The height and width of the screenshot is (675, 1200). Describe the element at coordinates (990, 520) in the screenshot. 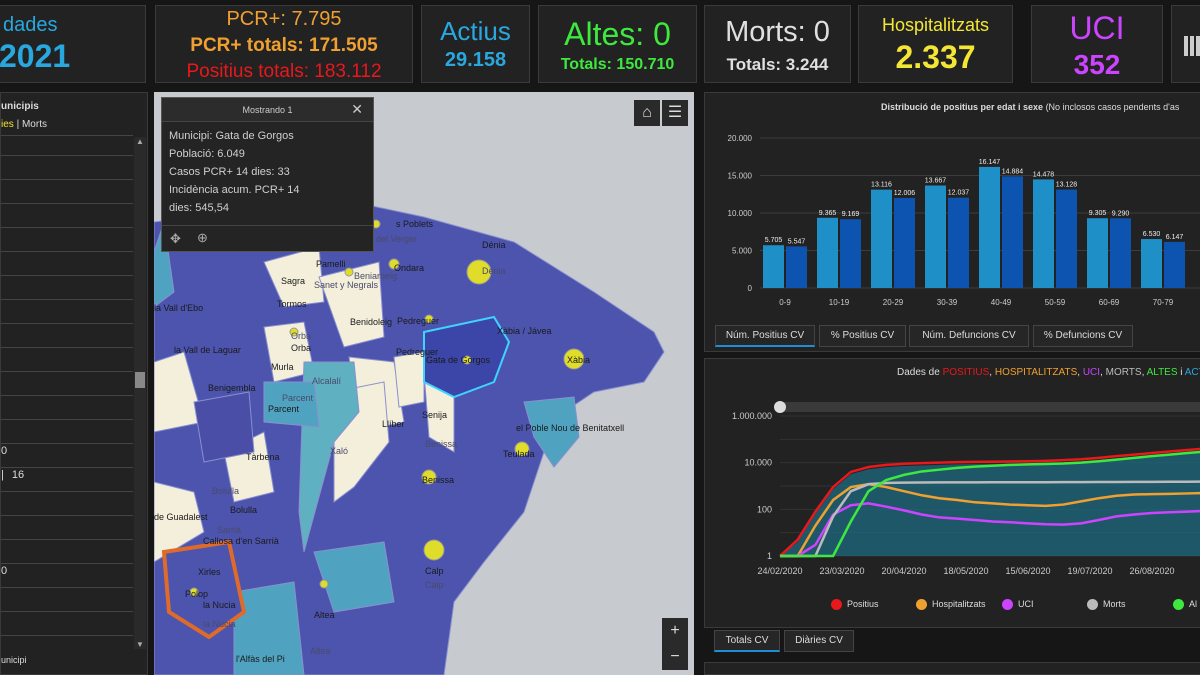

I see `series-line` at that location.